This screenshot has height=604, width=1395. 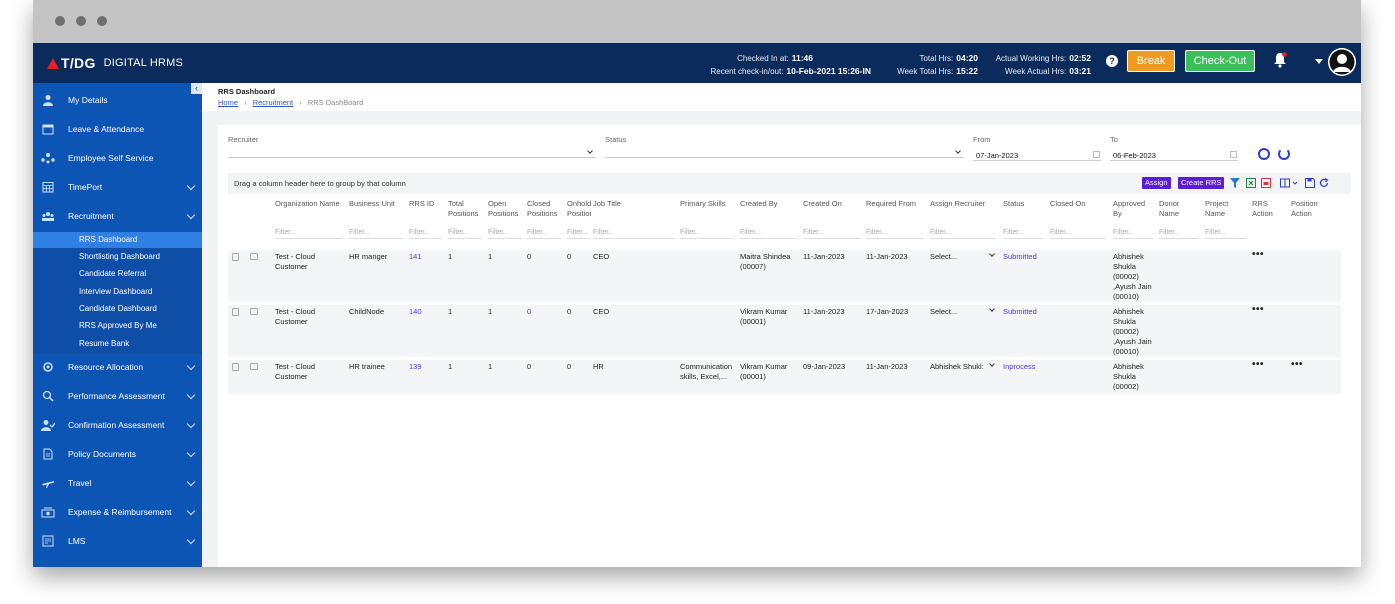 I want to click on profile-dropdown-icon, so click(x=1319, y=61).